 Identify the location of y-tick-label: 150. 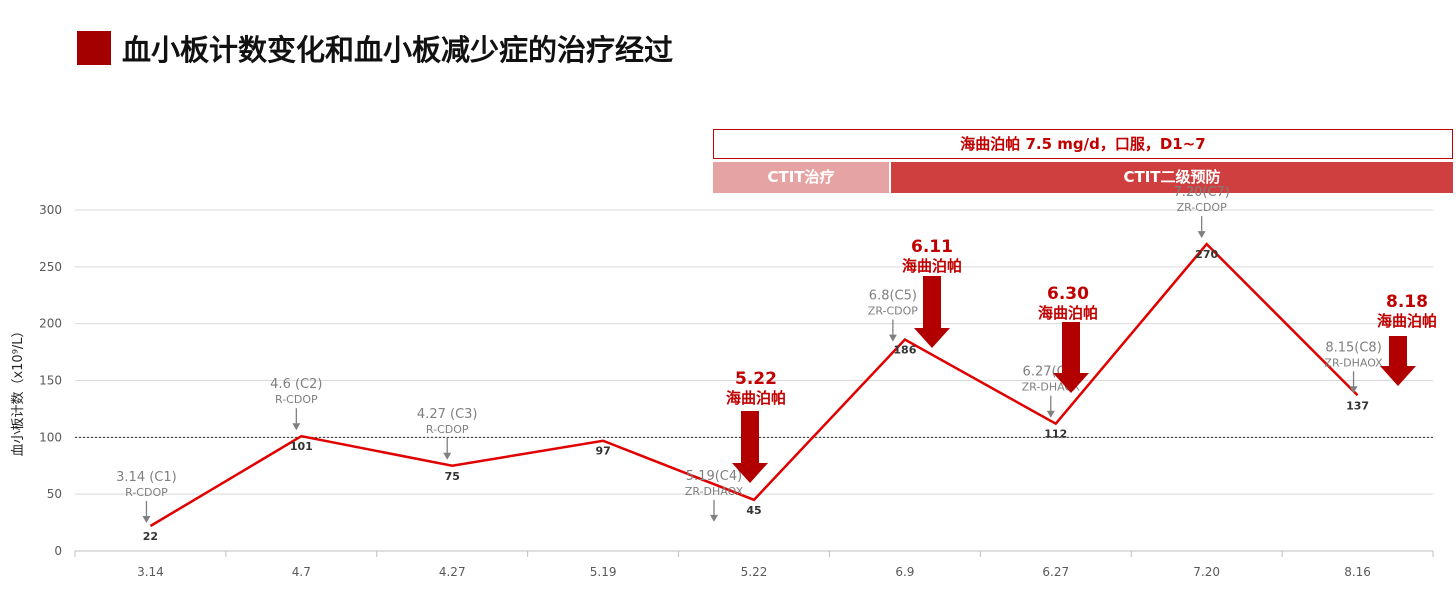
(50, 381).